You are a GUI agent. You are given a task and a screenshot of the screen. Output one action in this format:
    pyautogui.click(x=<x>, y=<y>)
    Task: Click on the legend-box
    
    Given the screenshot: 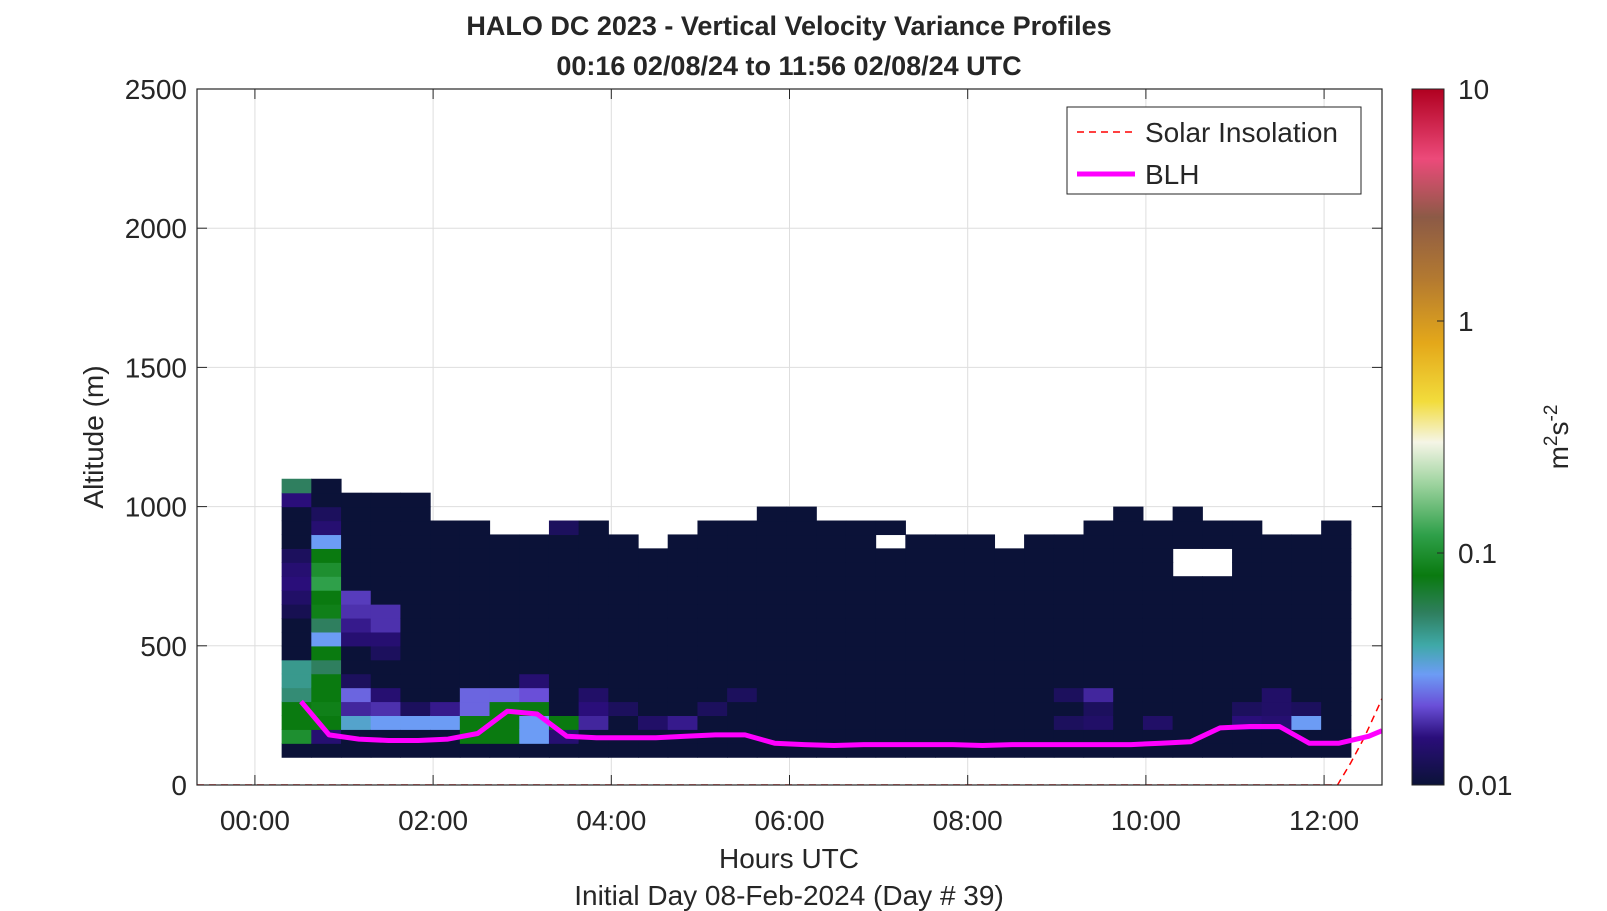 What is the action you would take?
    pyautogui.click(x=1214, y=150)
    